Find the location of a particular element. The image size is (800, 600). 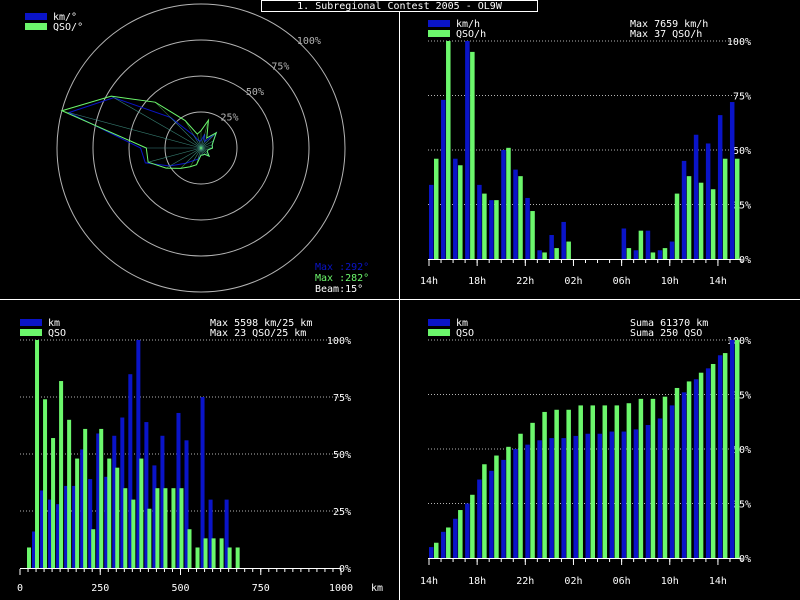

cum-tick-label: 18h is located at coordinates (477, 581).